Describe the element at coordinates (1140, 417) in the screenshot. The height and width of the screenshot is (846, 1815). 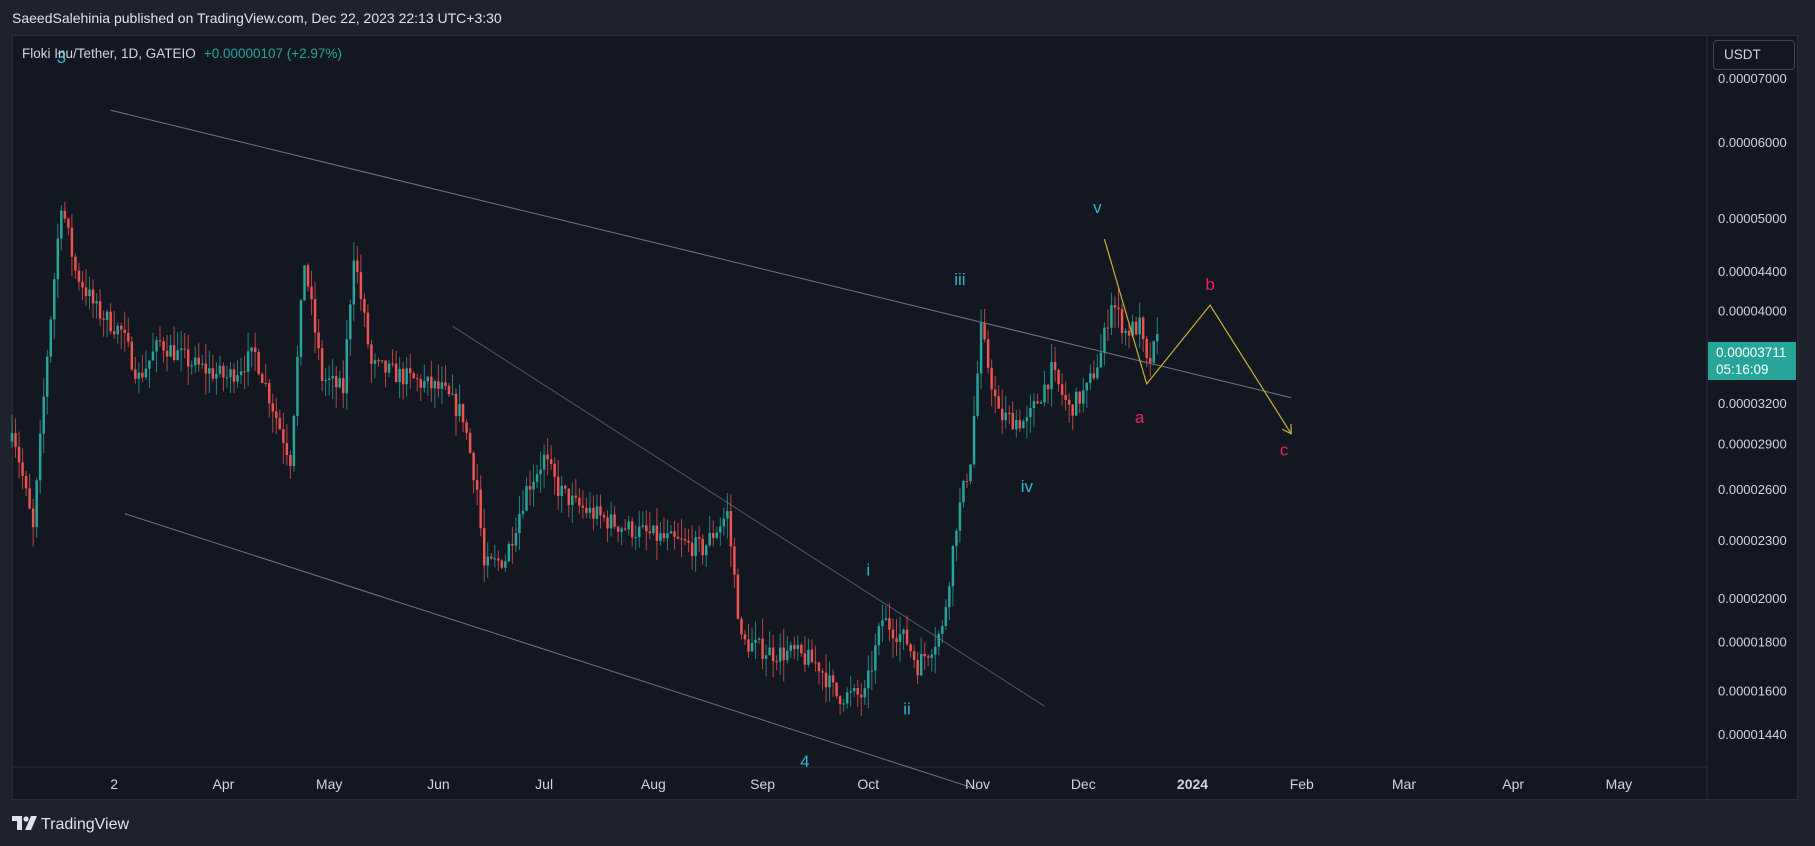
I see `wave-label-a: a` at that location.